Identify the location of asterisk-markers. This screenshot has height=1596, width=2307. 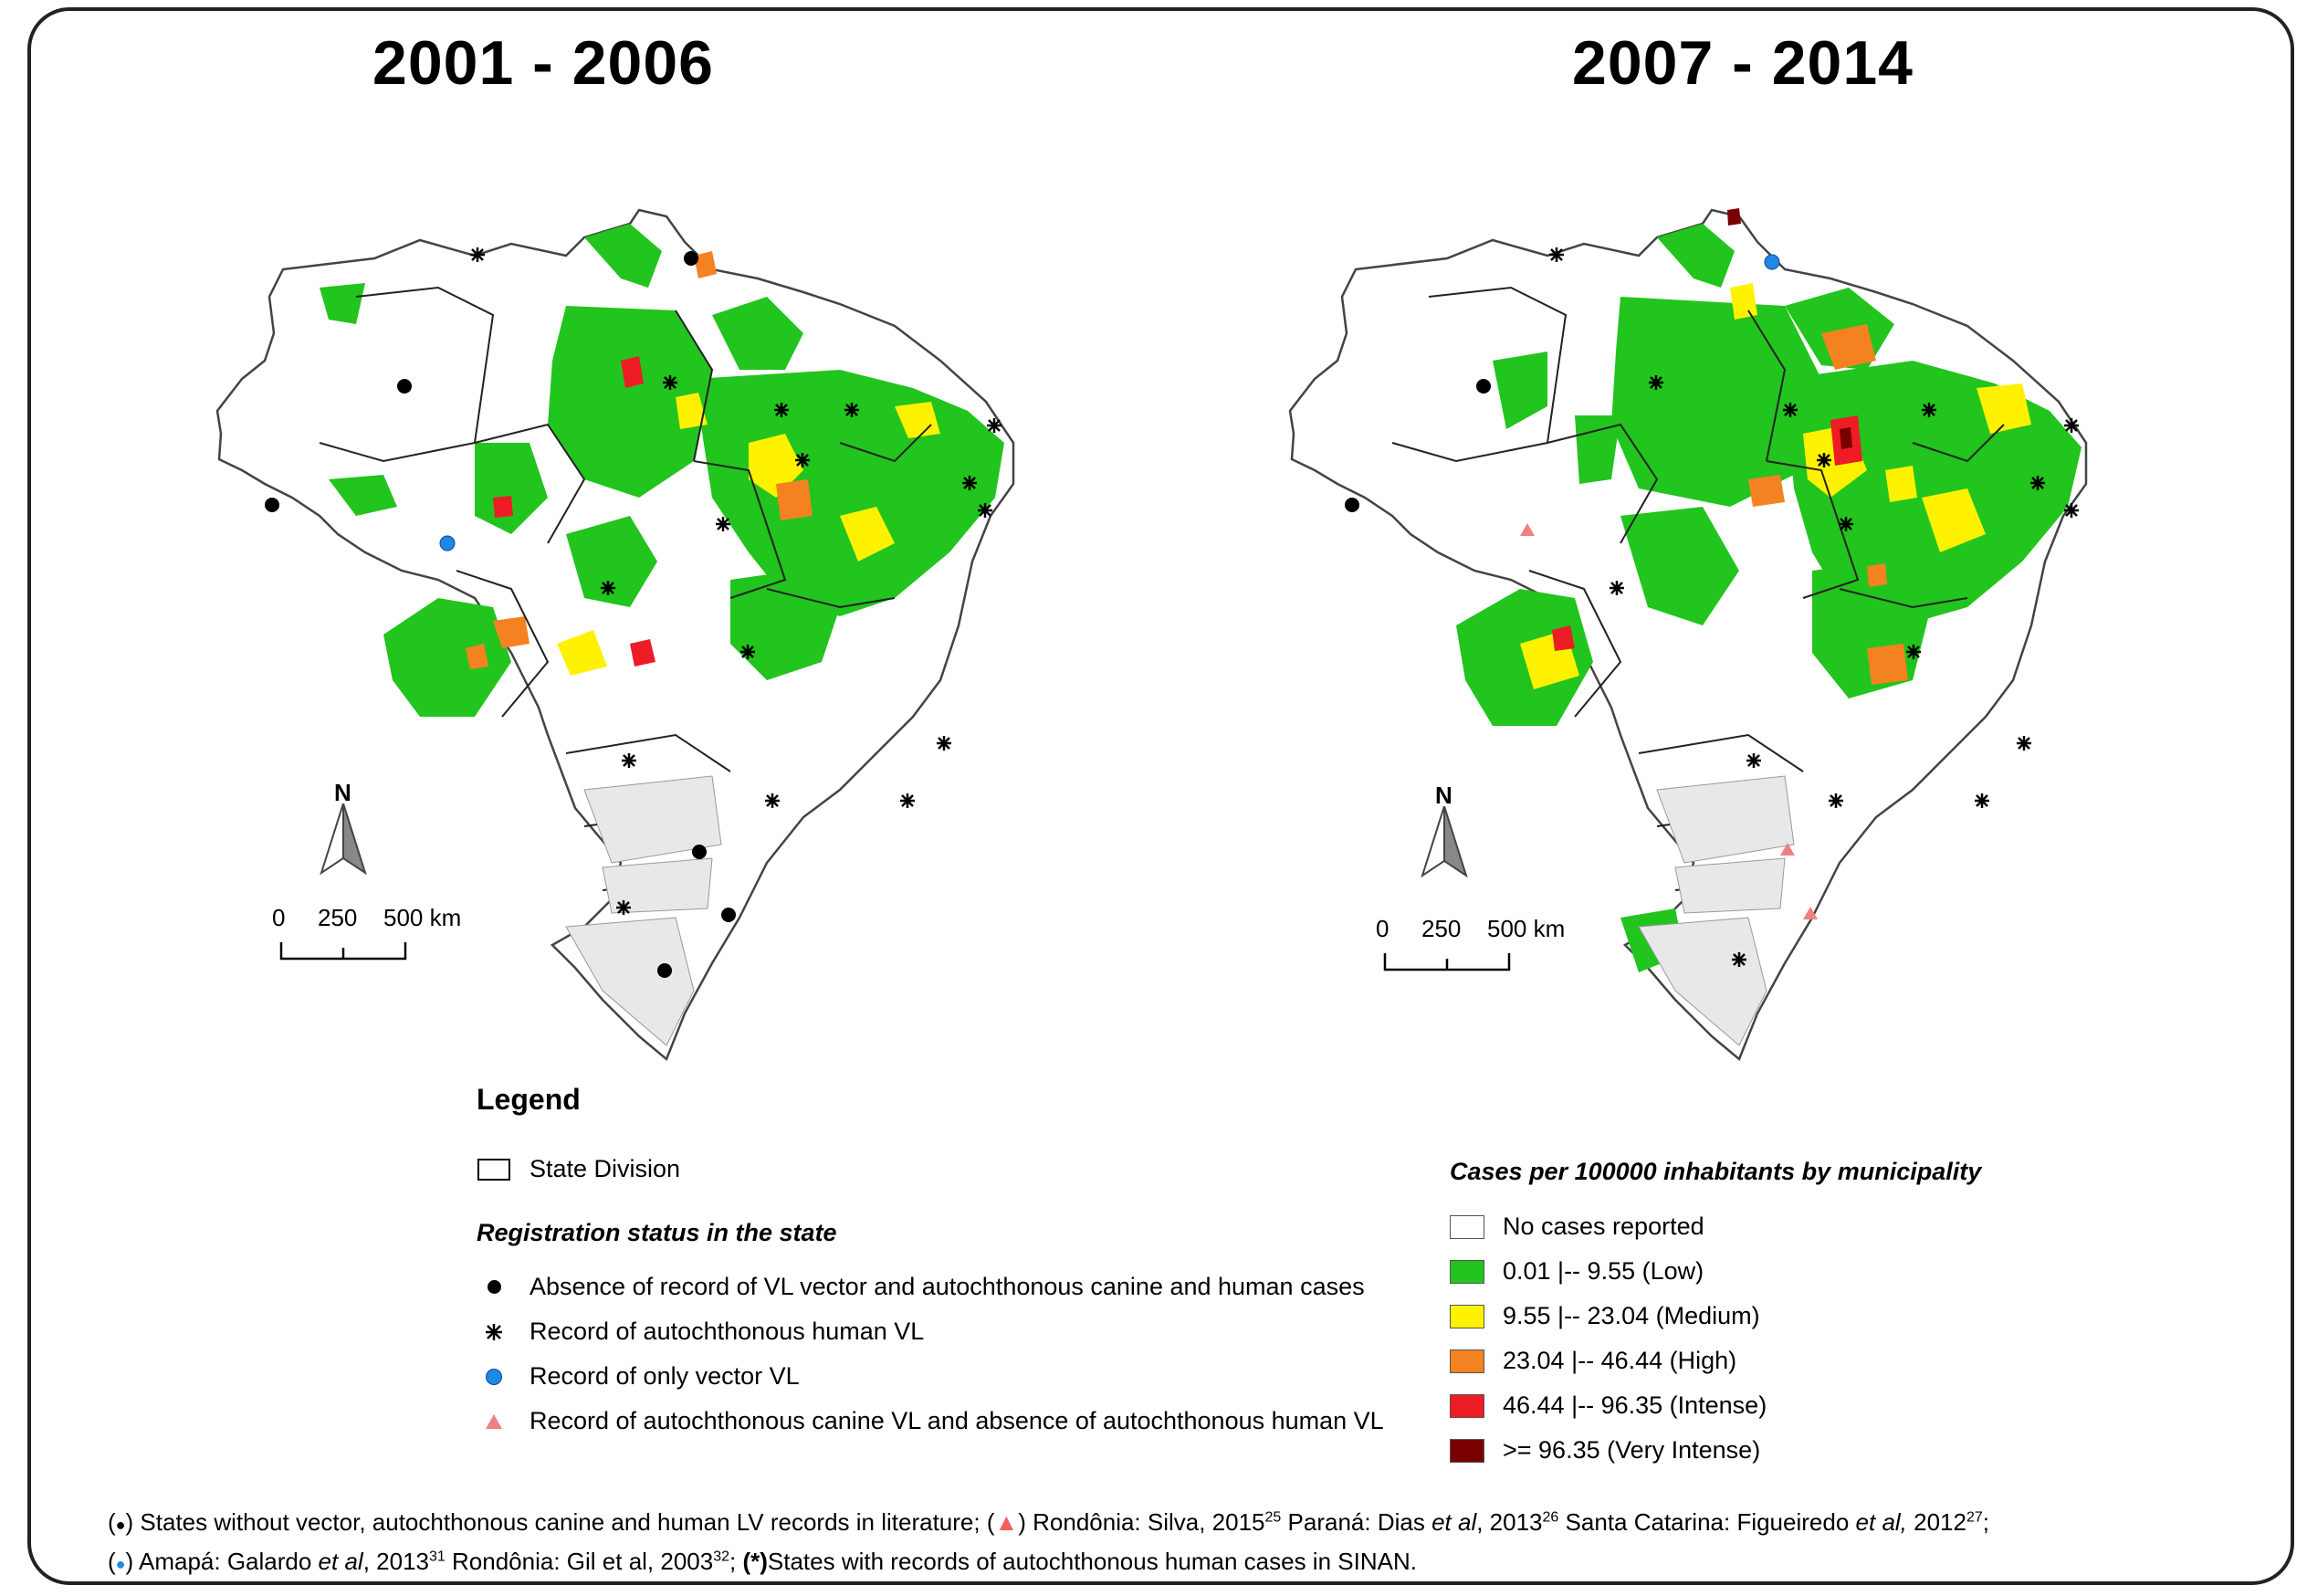
(1814, 607).